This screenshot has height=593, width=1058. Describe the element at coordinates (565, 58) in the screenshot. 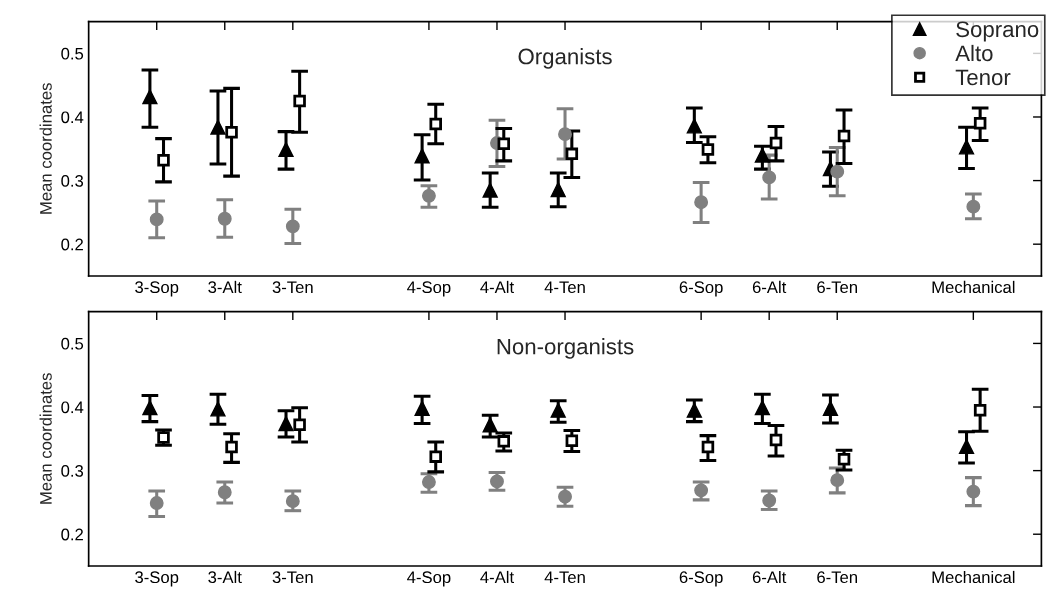

I see `text: Organists` at that location.